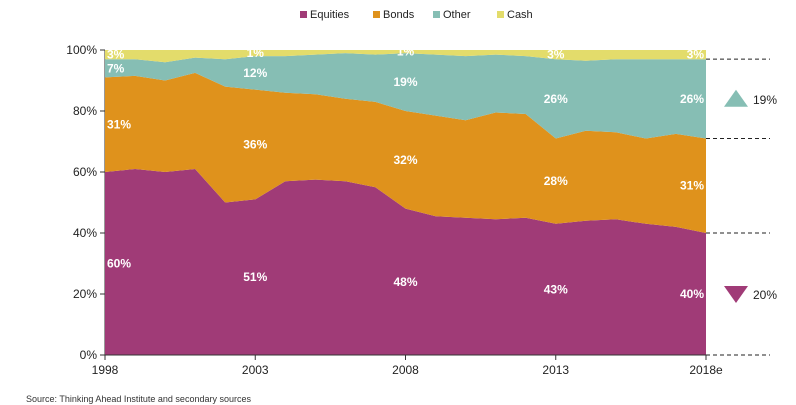 The height and width of the screenshot is (405, 796). What do you see at coordinates (692, 294) in the screenshot?
I see `data-label-equities: 40%` at bounding box center [692, 294].